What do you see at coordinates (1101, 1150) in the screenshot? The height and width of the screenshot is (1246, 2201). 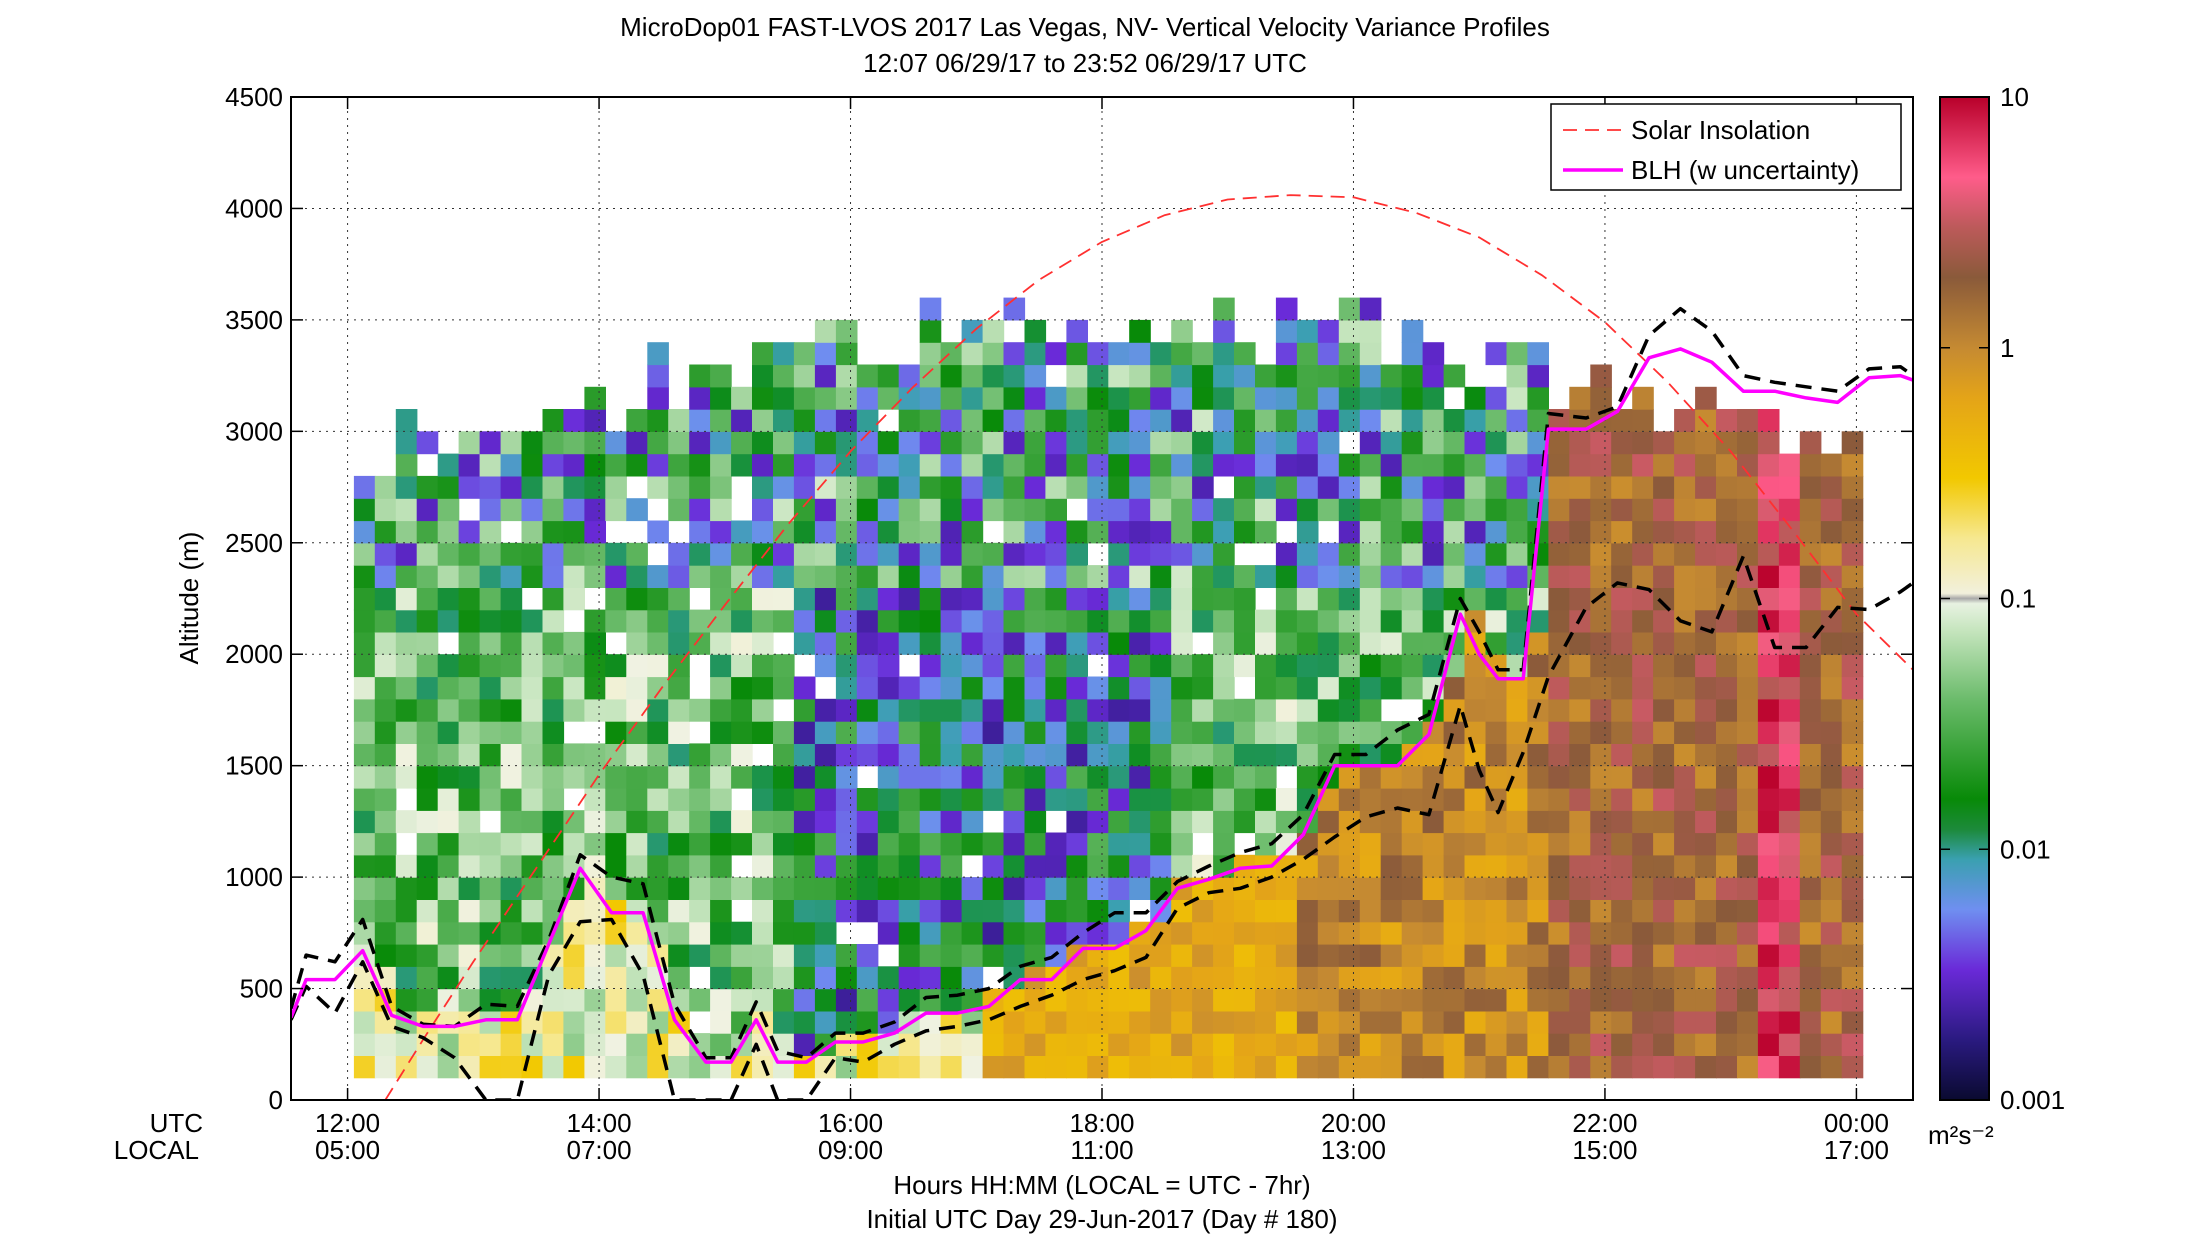 I see `x-tick-label-local: 11:00` at bounding box center [1101, 1150].